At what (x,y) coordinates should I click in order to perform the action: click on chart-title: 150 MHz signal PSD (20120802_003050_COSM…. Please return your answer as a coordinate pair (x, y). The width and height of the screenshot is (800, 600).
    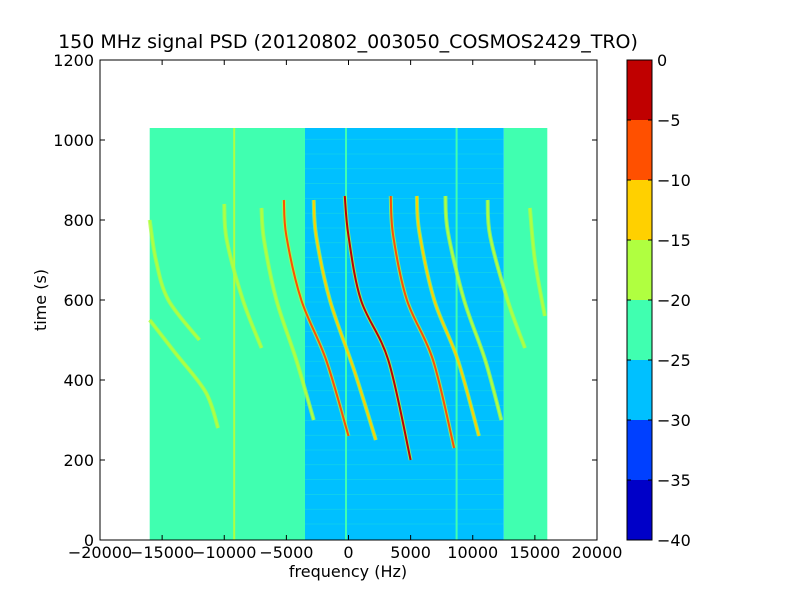
    Looking at the image, I should click on (348, 42).